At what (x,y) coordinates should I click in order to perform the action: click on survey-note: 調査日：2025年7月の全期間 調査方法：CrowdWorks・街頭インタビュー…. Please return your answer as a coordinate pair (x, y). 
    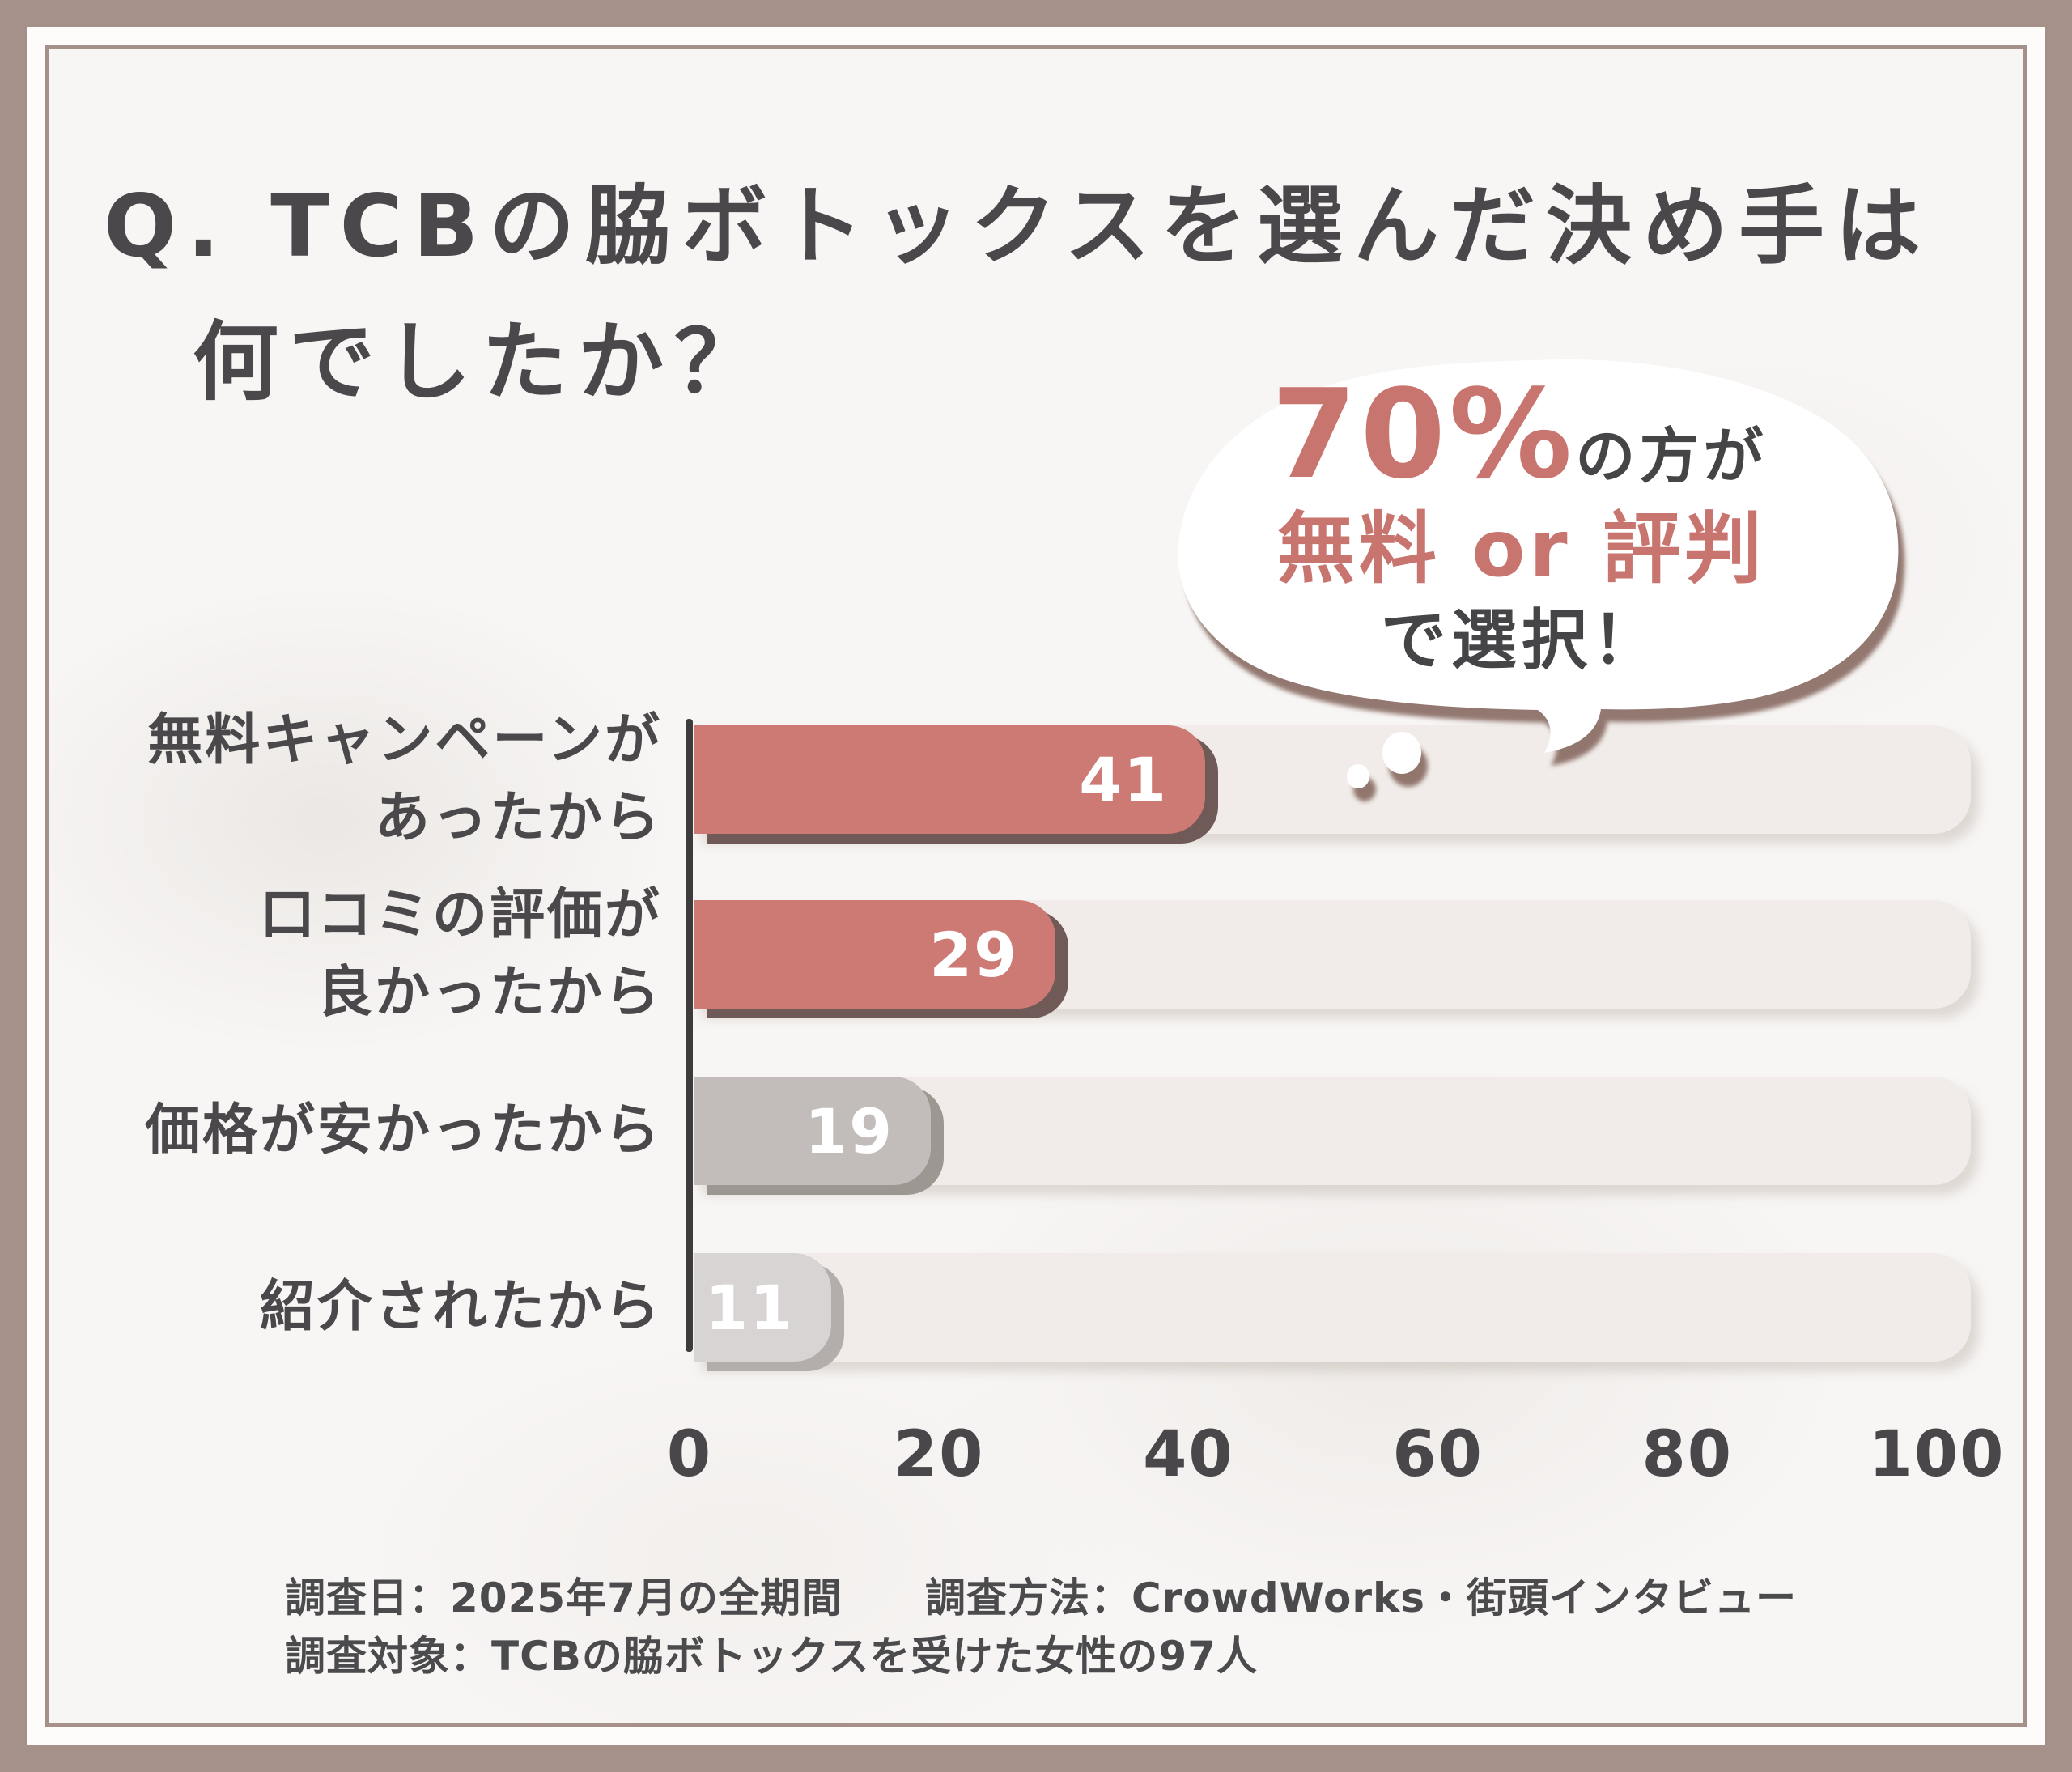
    Looking at the image, I should click on (1041, 1627).